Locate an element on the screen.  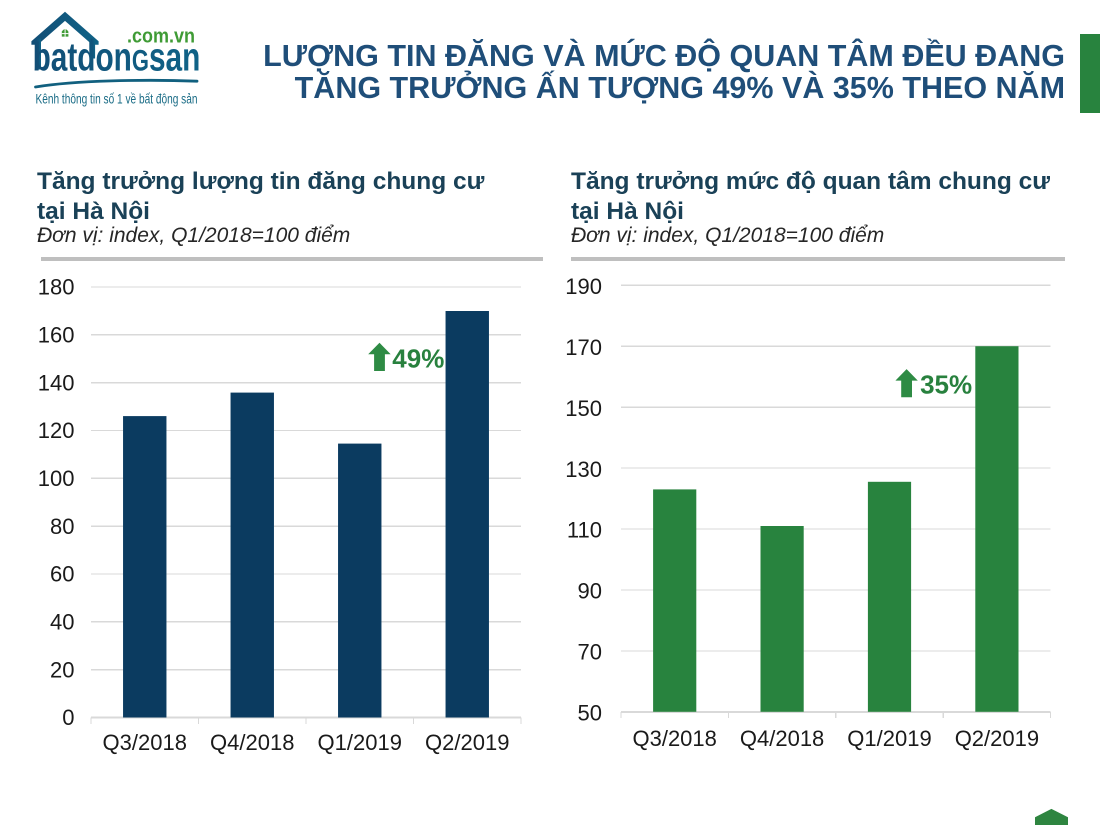
svg-text: 49% is located at coordinates (418, 358).